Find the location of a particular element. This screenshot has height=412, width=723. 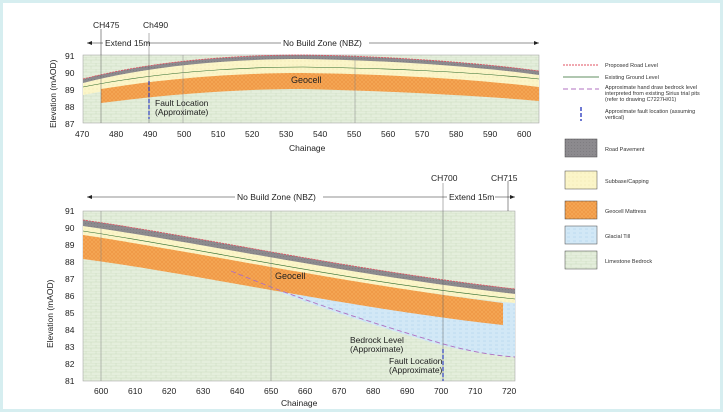

bottom-y-tick: 81 is located at coordinates (70, 381).